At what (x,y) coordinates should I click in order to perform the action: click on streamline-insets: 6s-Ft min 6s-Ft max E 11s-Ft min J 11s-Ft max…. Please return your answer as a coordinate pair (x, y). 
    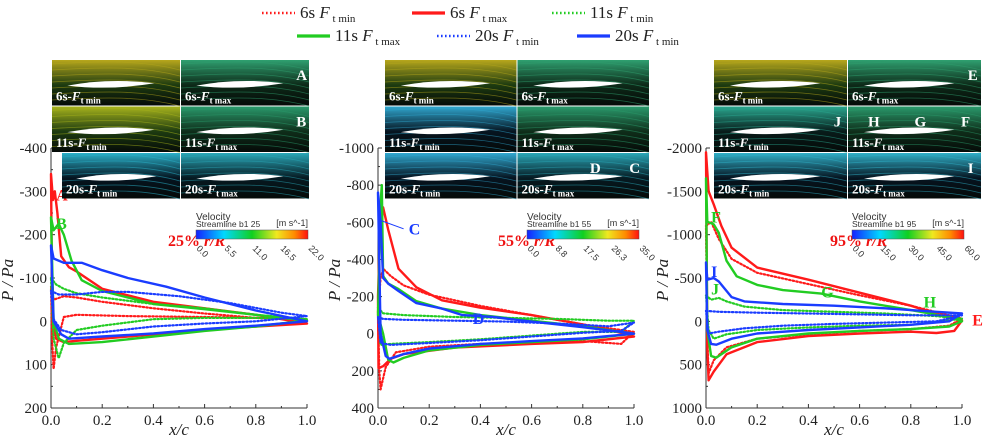
    Looking at the image, I should click on (847, 130).